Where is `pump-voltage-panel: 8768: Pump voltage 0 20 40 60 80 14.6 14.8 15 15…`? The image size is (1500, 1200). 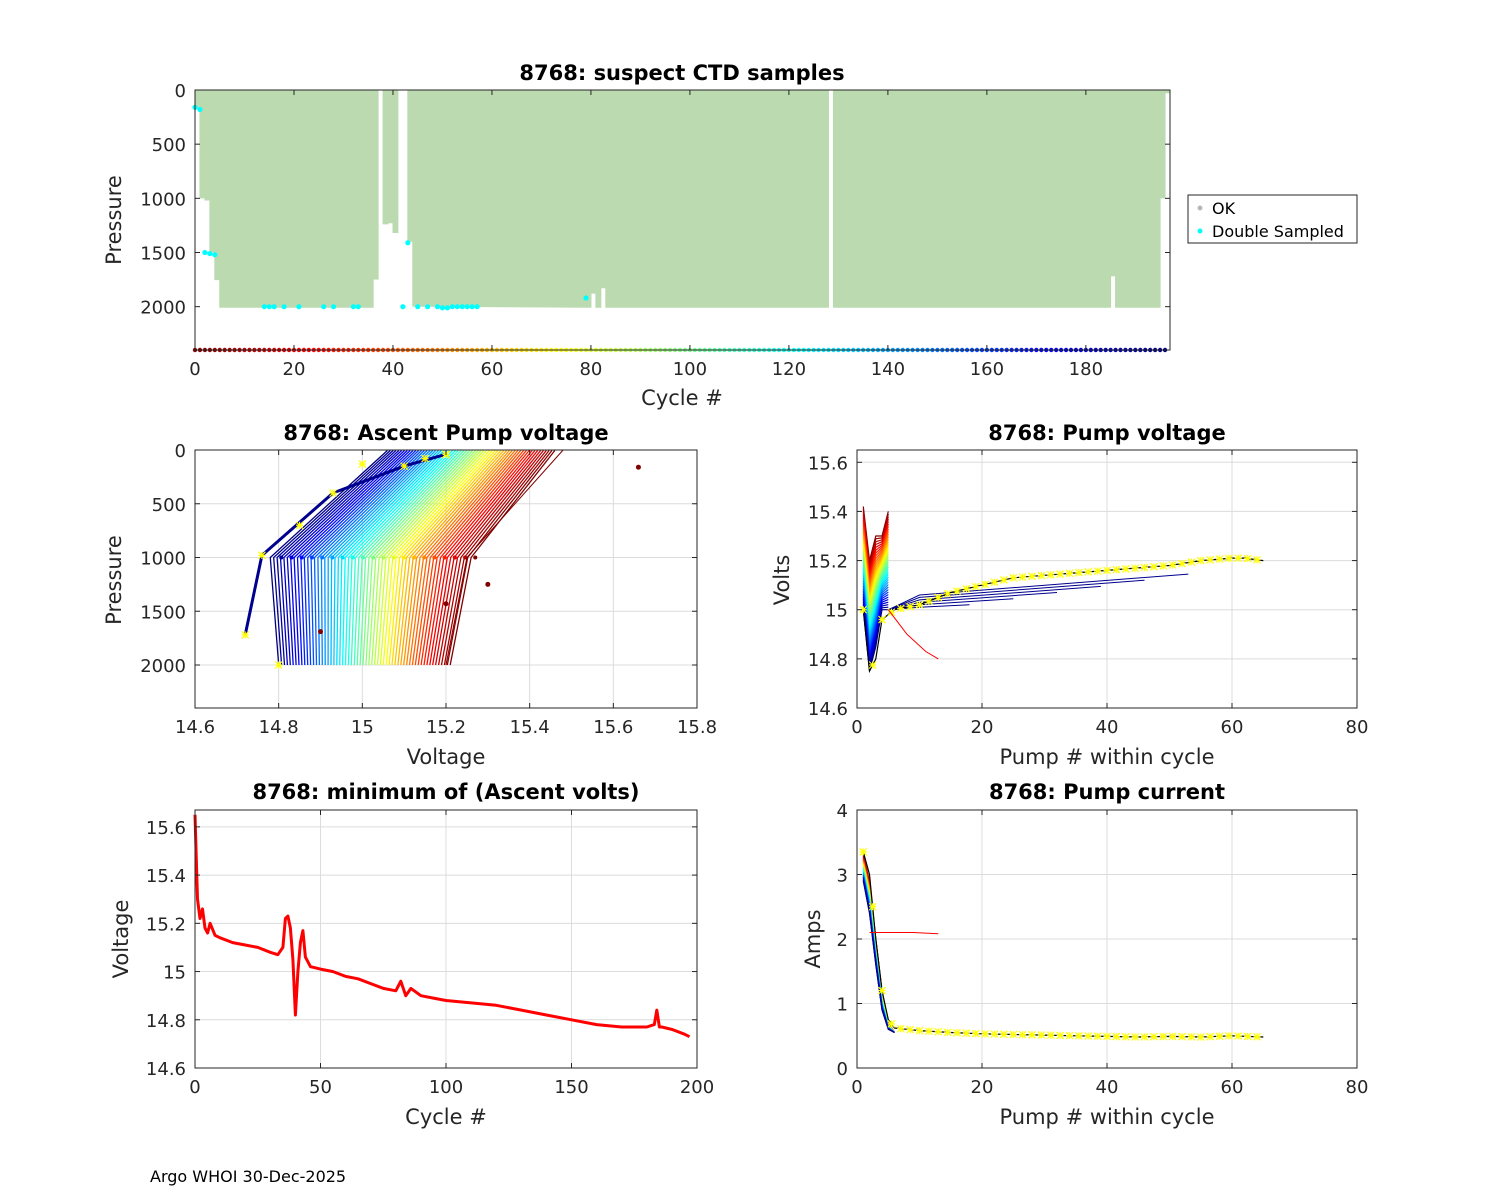 pump-voltage-panel: 8768: Pump voltage 0 20 40 60 80 14.6 14.8 15 15… is located at coordinates (1069, 595).